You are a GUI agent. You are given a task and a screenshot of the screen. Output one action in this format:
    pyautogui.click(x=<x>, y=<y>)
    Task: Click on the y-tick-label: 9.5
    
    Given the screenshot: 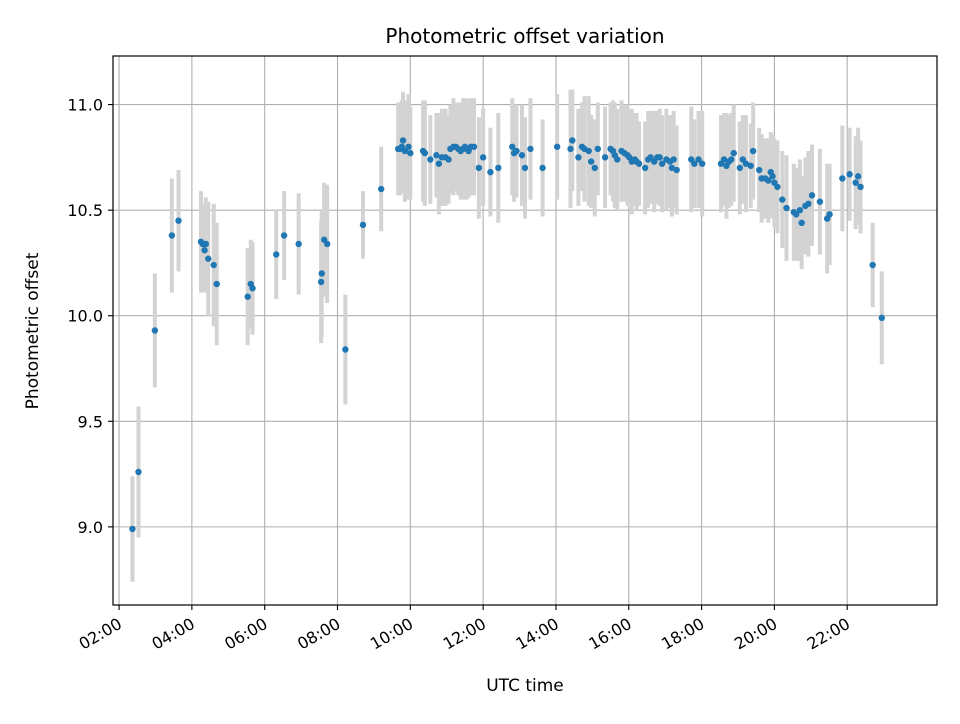 What is the action you would take?
    pyautogui.click(x=90, y=421)
    